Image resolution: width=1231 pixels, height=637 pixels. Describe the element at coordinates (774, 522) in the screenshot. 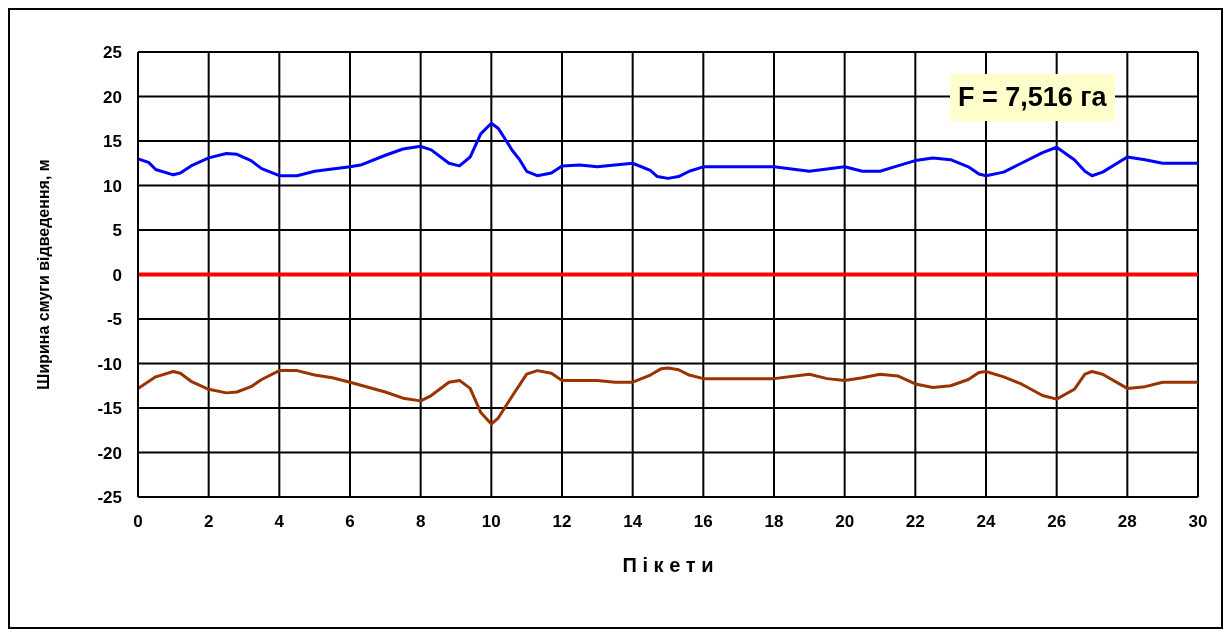

I see `x-tick-label: 18` at that location.